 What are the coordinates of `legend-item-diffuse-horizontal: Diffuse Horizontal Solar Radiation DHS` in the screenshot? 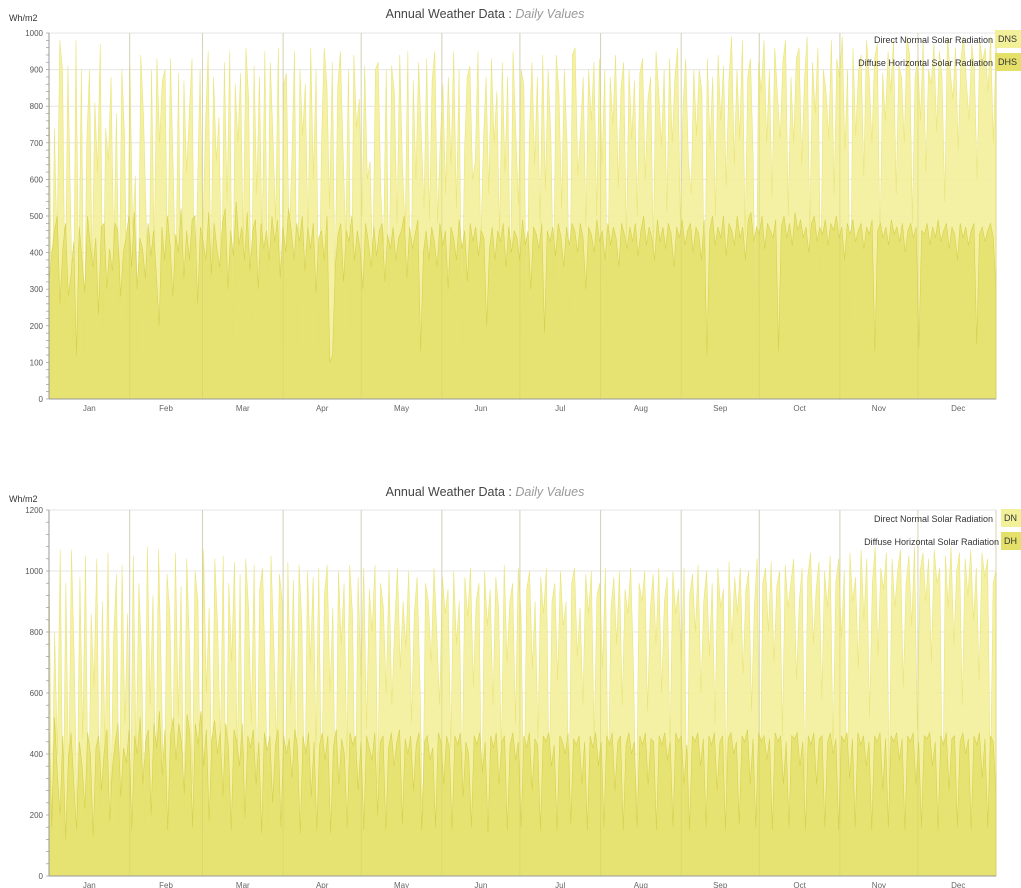 It's located at (871, 64).